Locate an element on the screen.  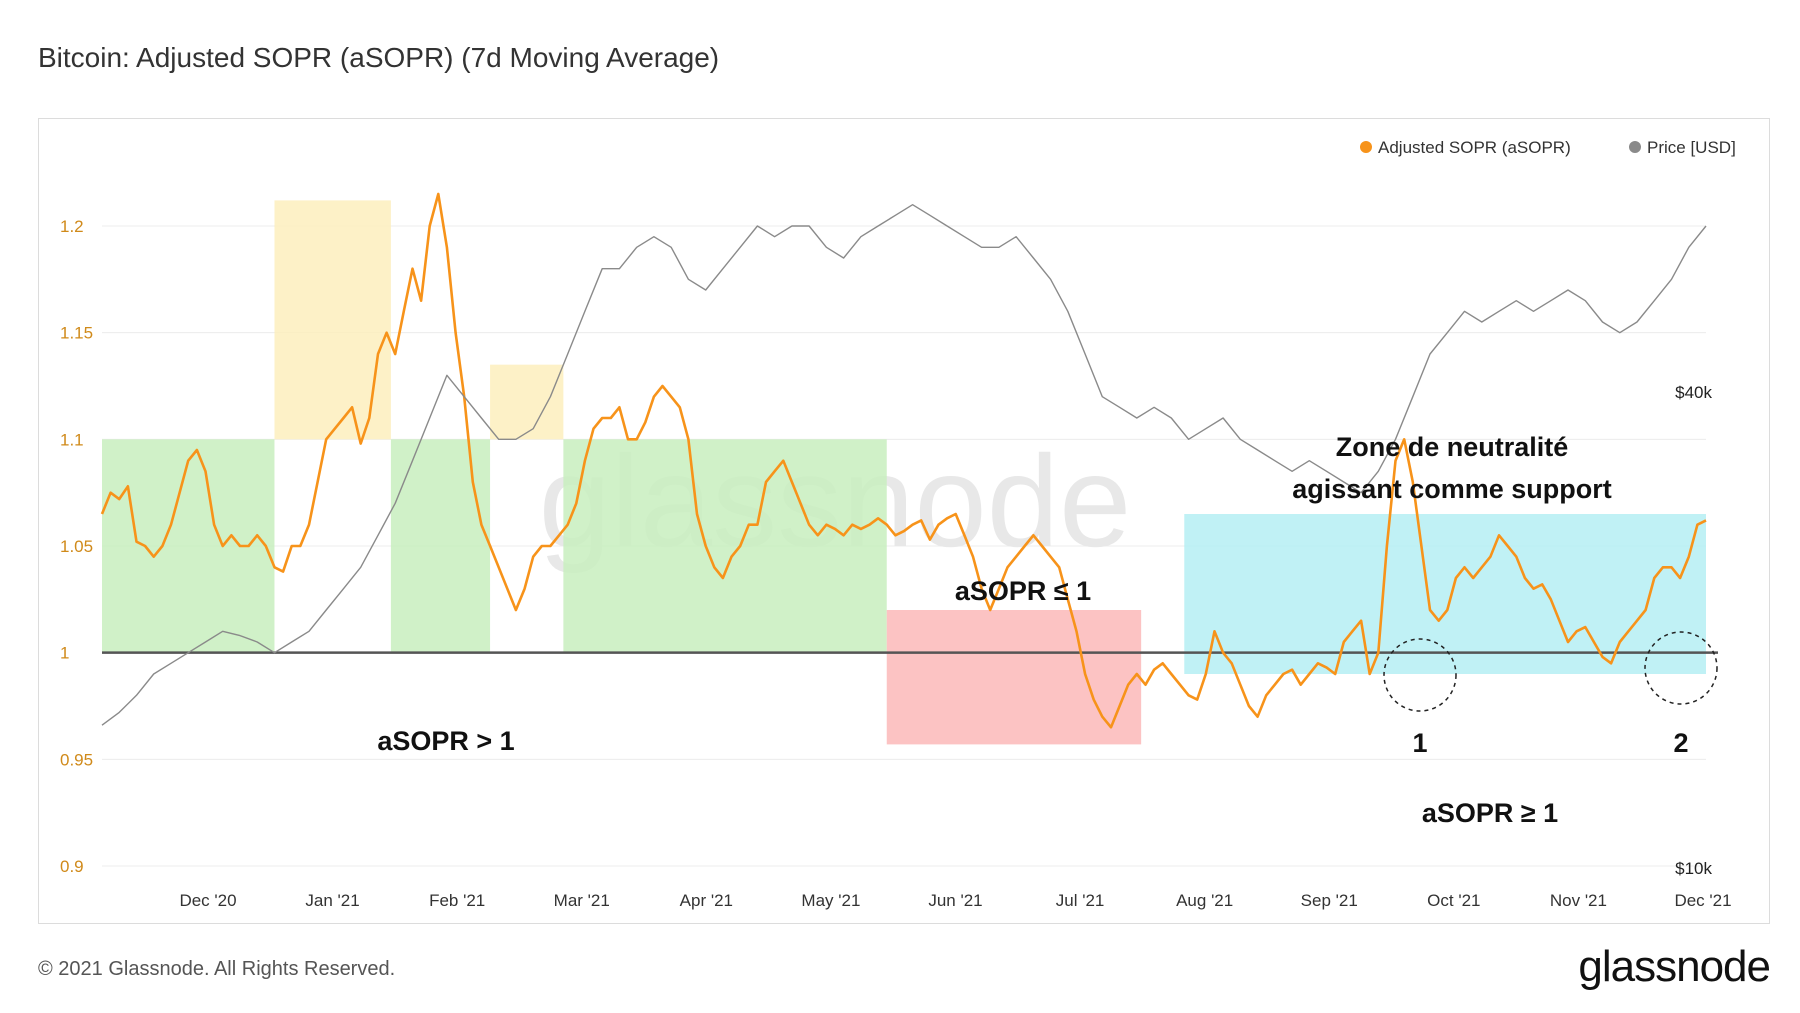
y-tick-label: 0.95 is located at coordinates (76, 759).